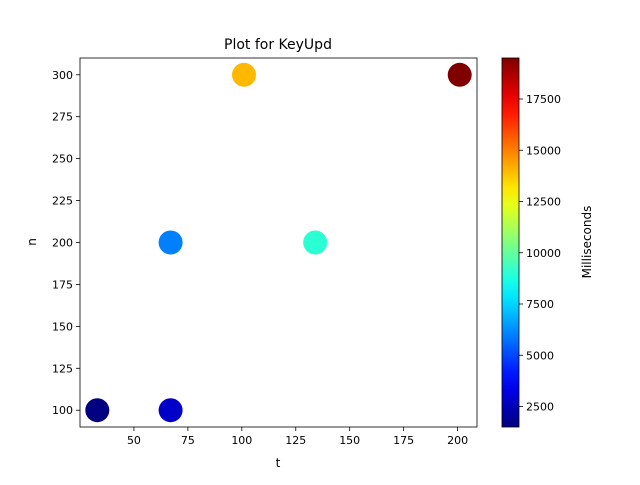 The image size is (640, 485). What do you see at coordinates (540, 304) in the screenshot?
I see `colorbar-tick-label: 7500` at bounding box center [540, 304].